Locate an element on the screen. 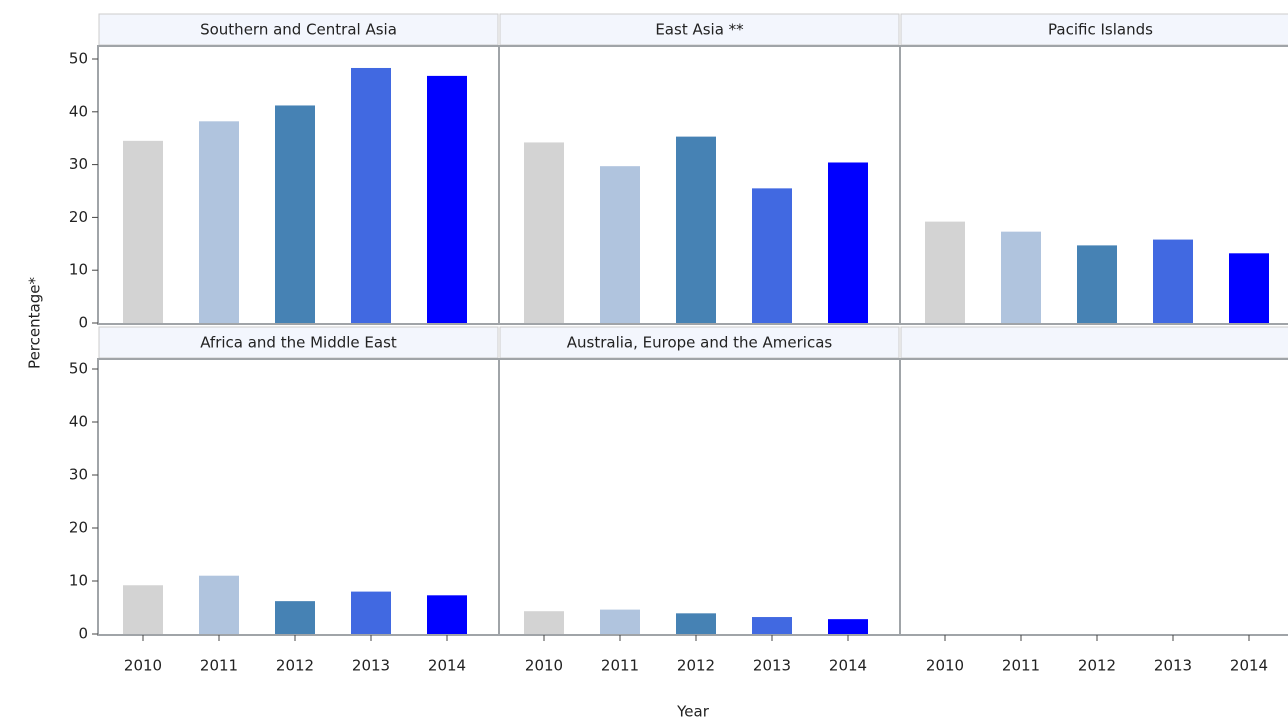 This screenshot has height=724, width=1288. panel-title: Southern and Central Asia is located at coordinates (298, 30).